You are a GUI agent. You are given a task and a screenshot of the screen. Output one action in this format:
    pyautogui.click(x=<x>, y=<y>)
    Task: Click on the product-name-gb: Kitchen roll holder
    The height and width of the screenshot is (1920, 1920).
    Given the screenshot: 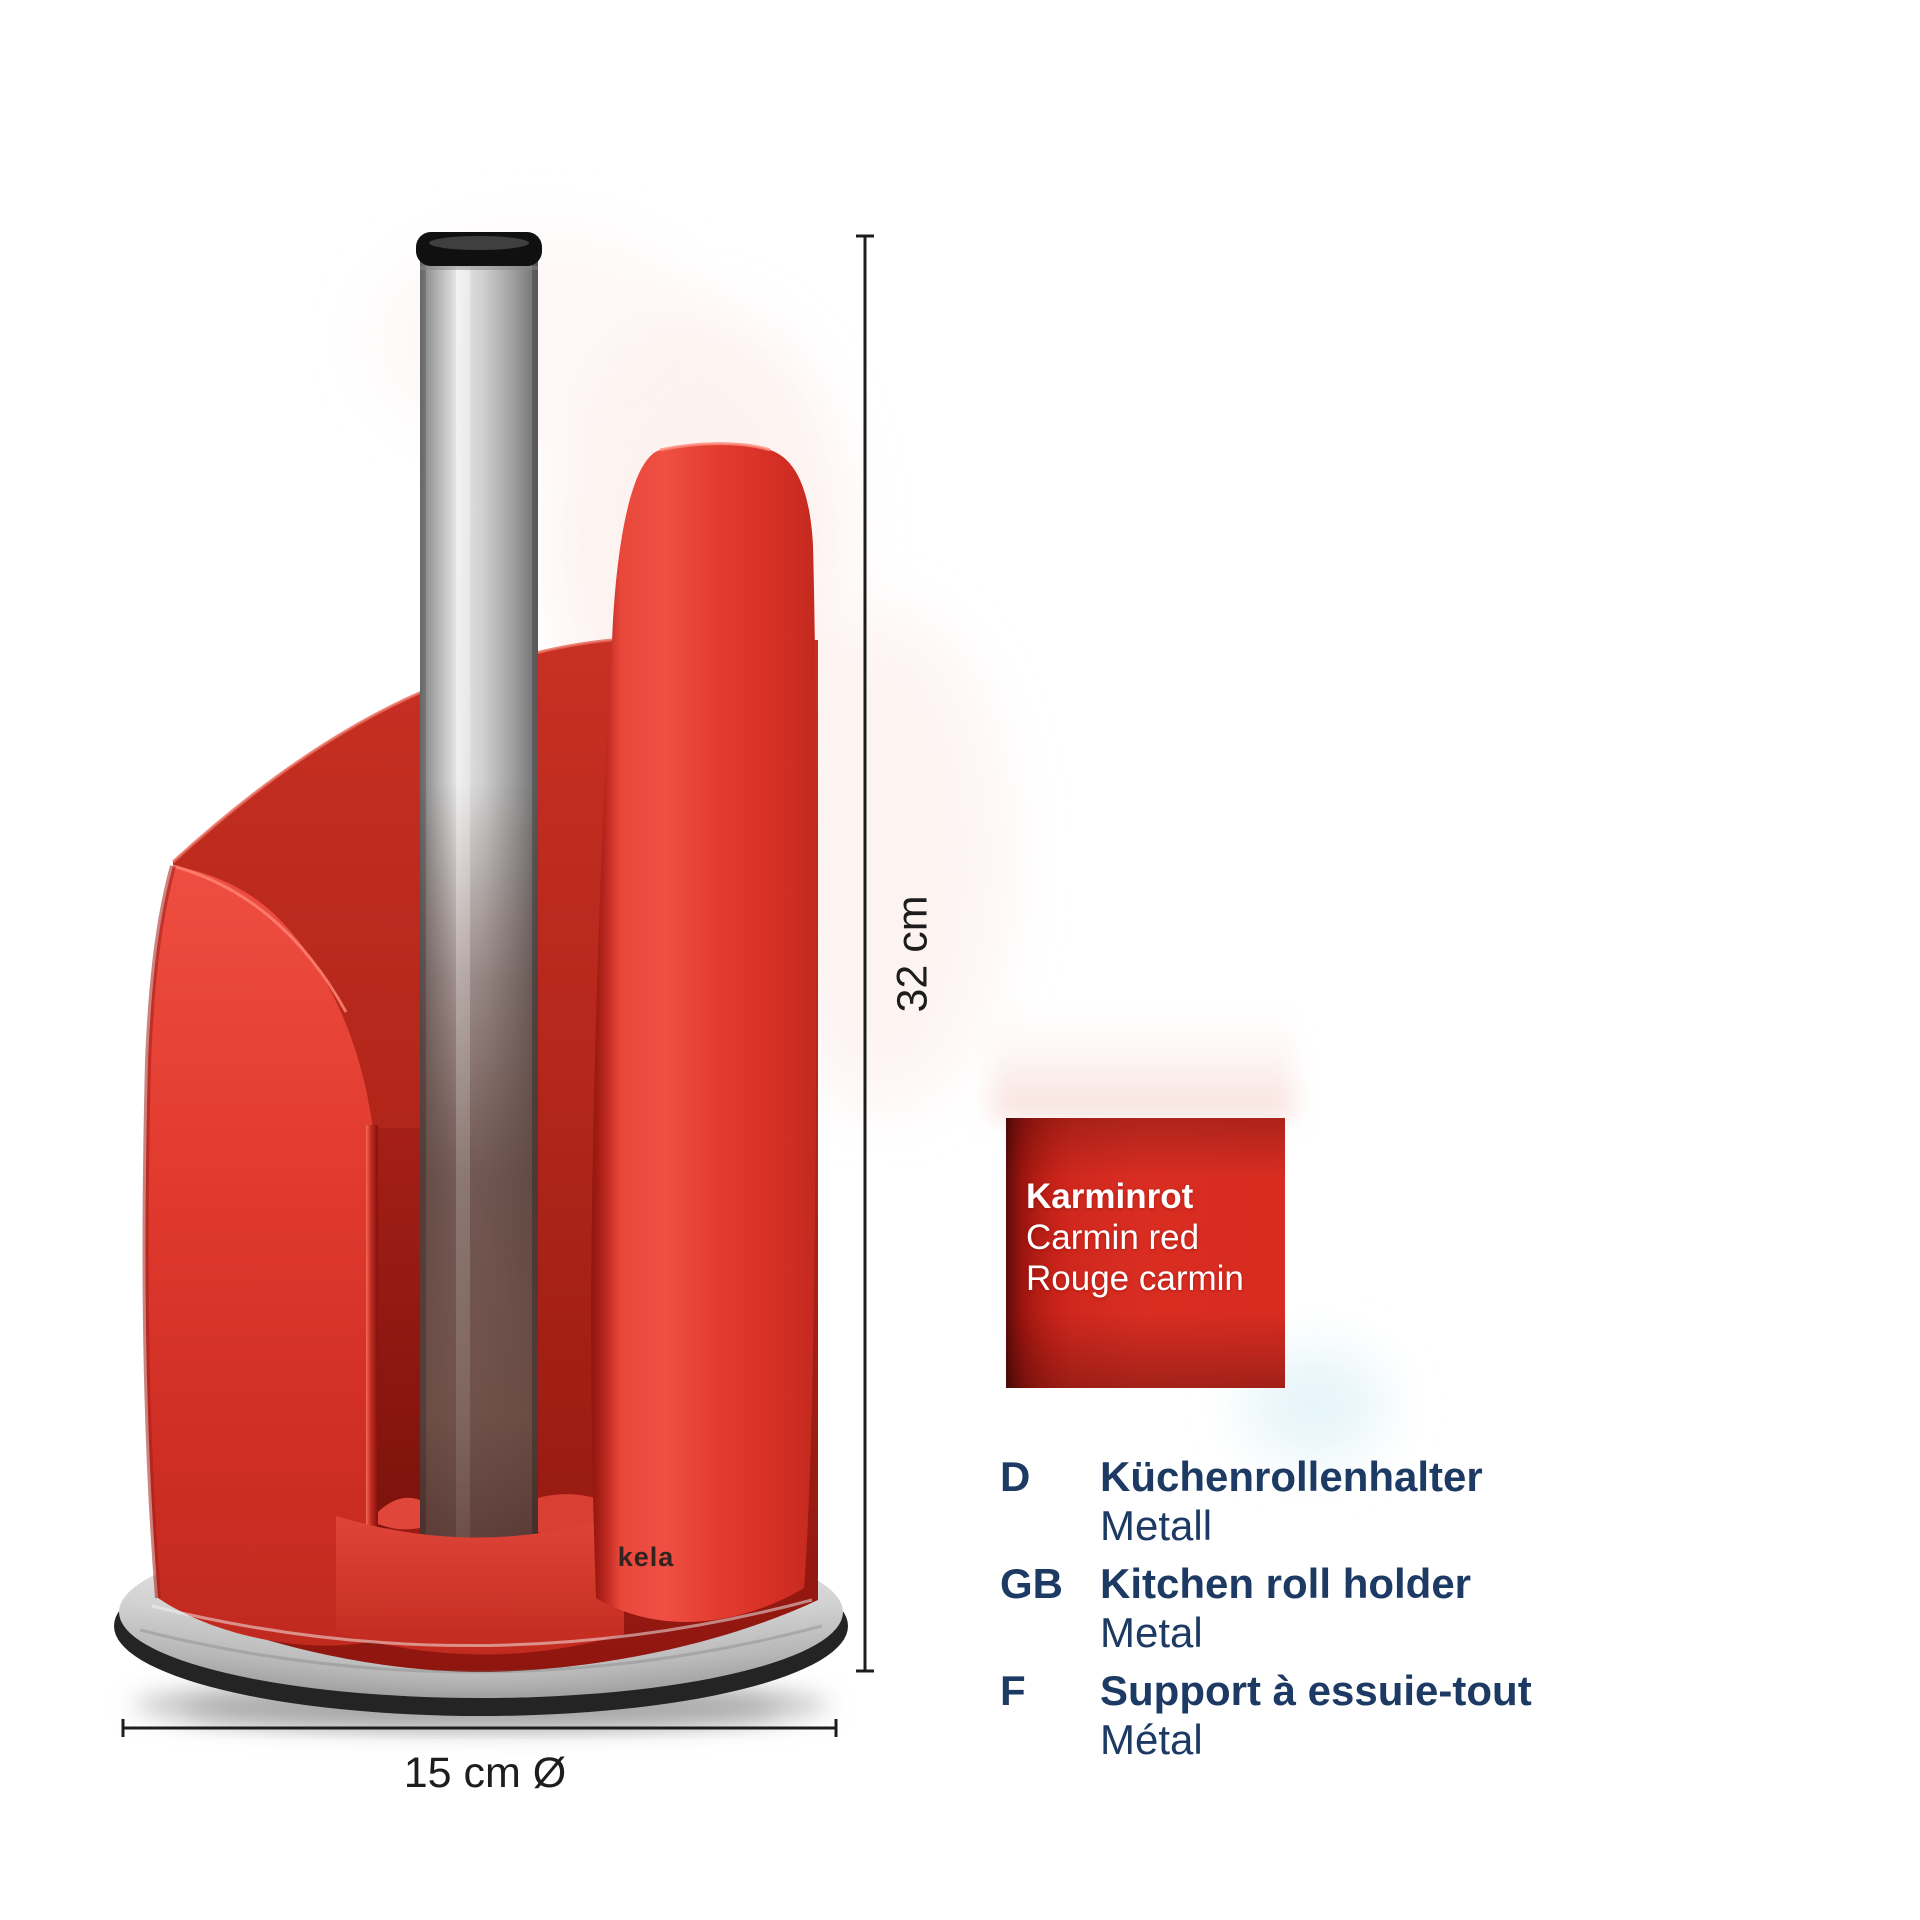 What is the action you would take?
    pyautogui.click(x=1286, y=1583)
    